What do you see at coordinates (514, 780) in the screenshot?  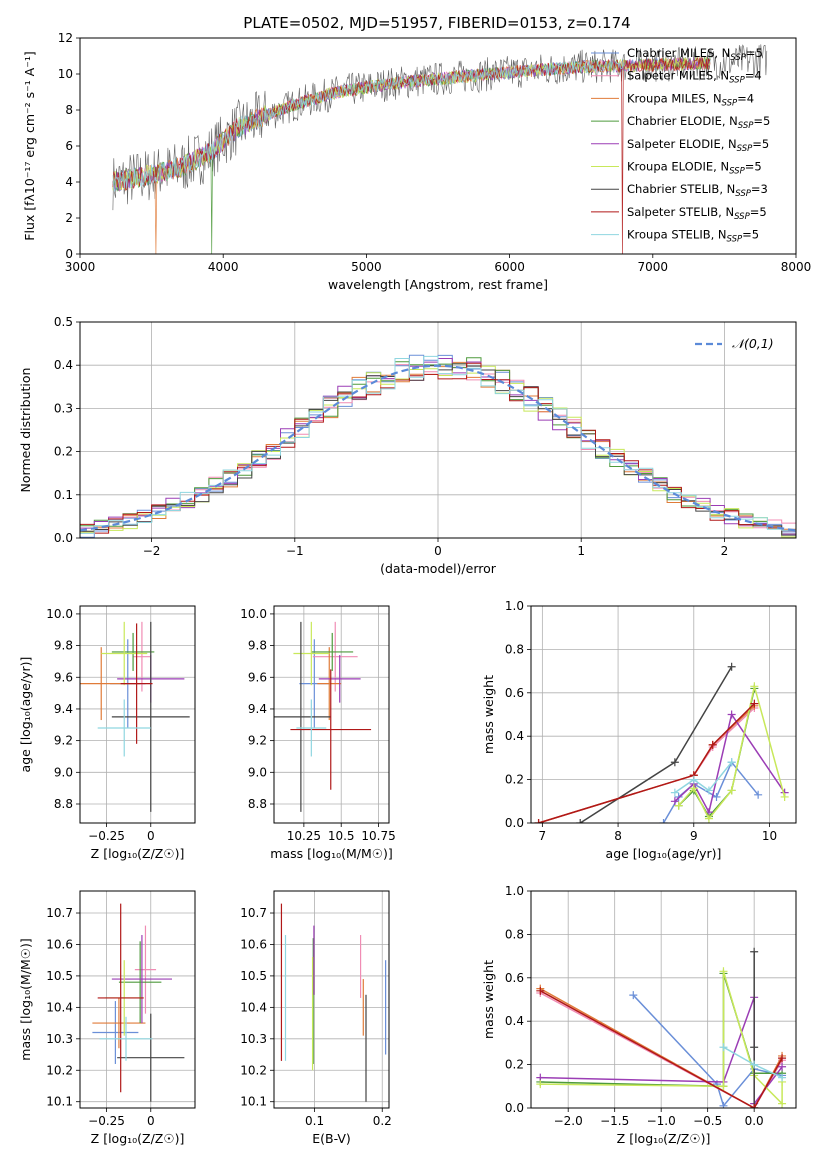 I see `y-tick-label: 0.2` at bounding box center [514, 780].